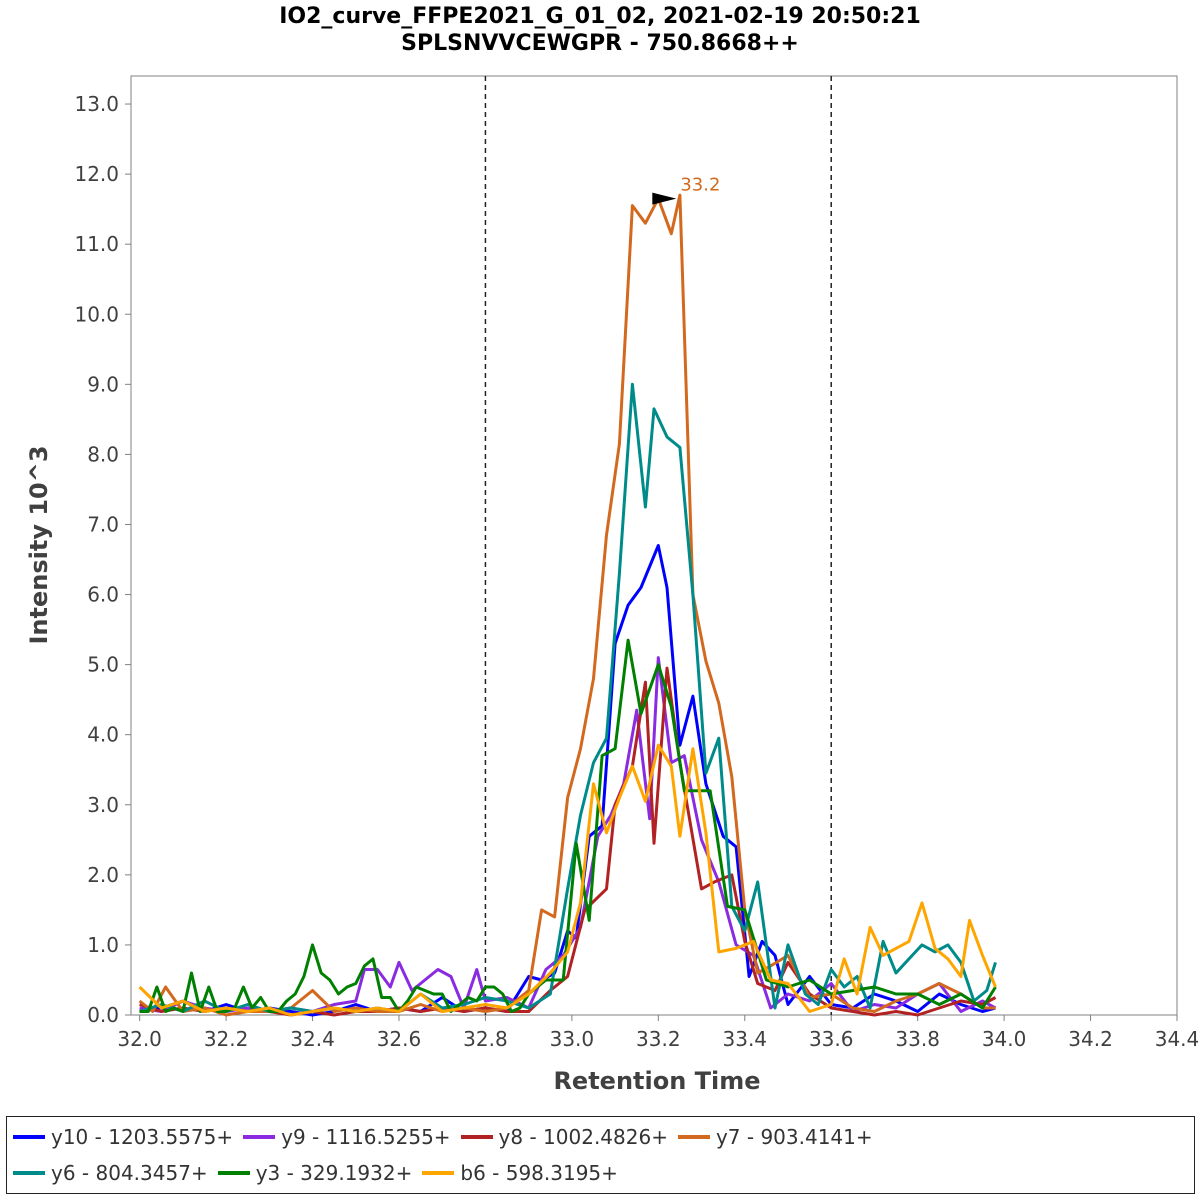  I want to click on legend-item: y10 - 1203.5575+, so click(123, 1137).